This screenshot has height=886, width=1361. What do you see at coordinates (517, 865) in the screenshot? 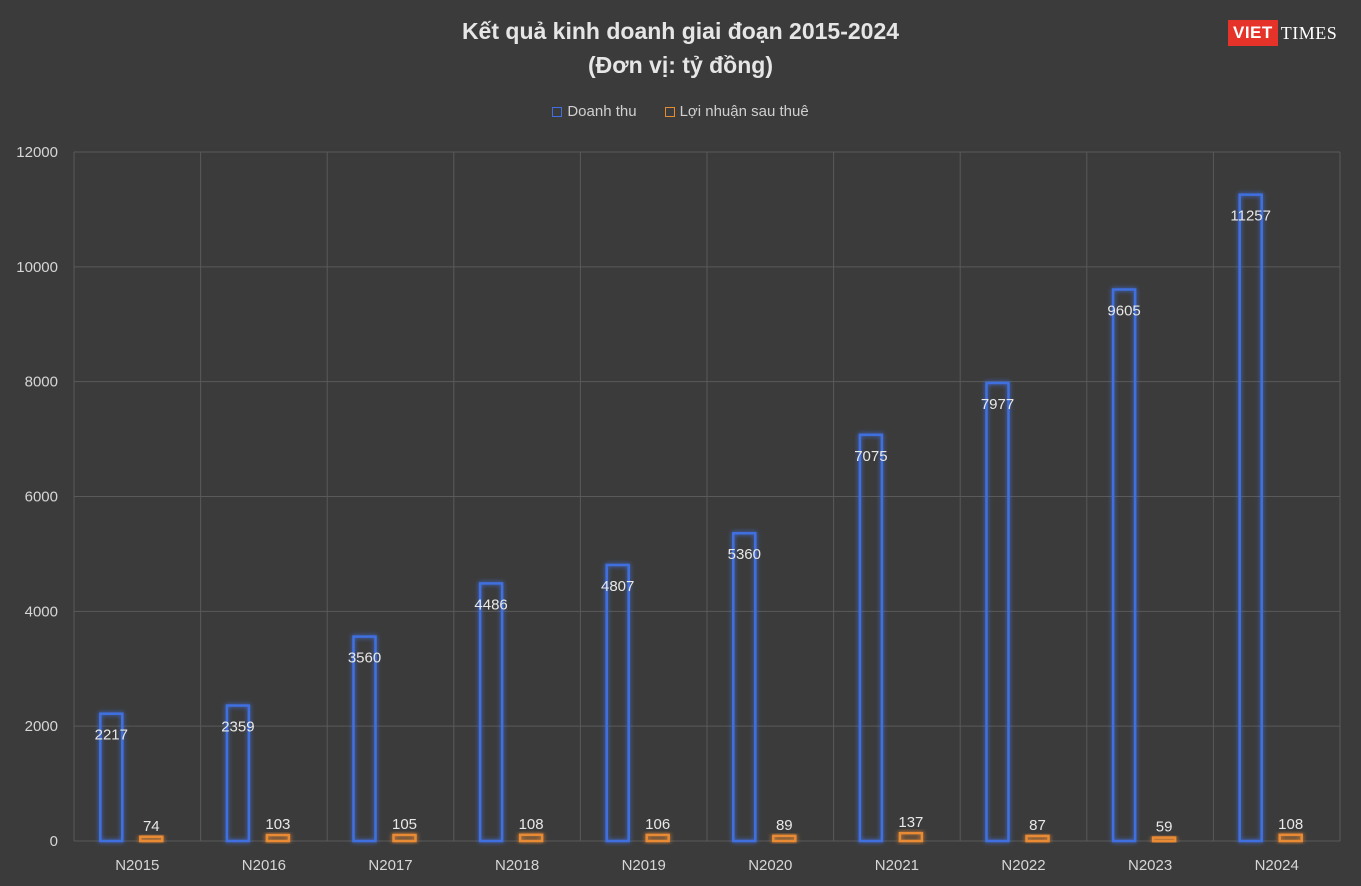
I see `x-tick-label: N2018` at bounding box center [517, 865].